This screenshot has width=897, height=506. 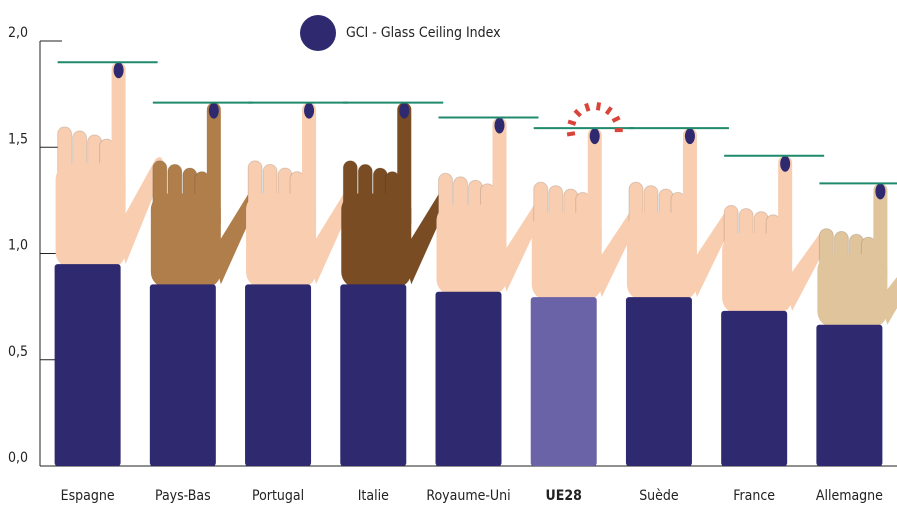 I want to click on y-tick-label: 0,5, so click(x=18, y=352).